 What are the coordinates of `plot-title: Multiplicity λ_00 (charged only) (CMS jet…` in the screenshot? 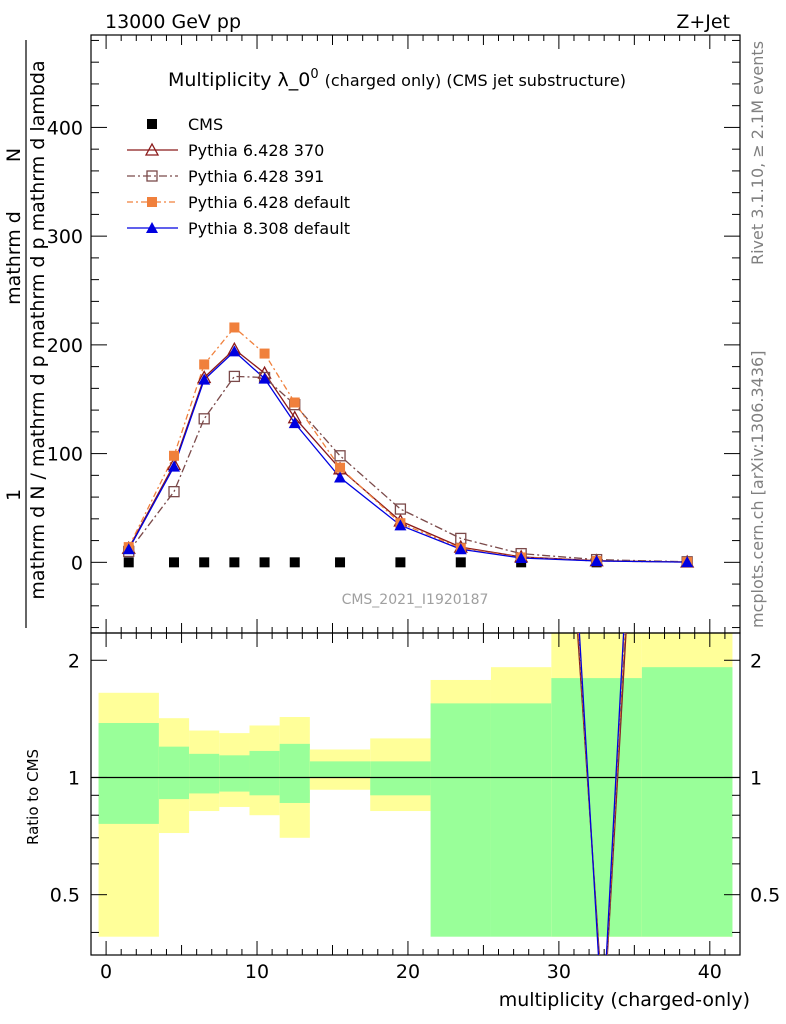 It's located at (397, 79).